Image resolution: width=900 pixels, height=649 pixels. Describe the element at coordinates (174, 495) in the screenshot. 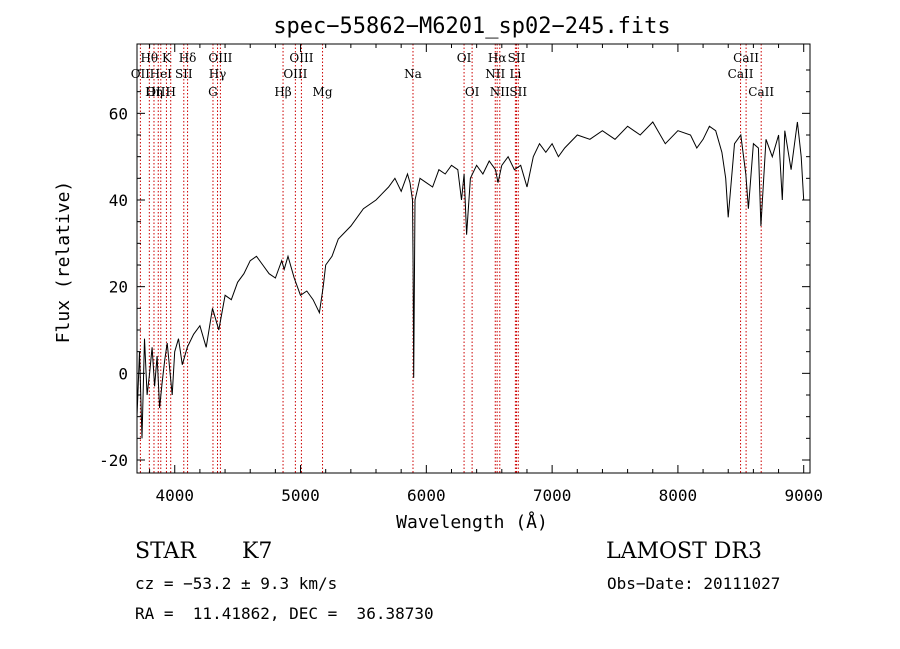

I see `x-tick-label-0: 4000` at that location.